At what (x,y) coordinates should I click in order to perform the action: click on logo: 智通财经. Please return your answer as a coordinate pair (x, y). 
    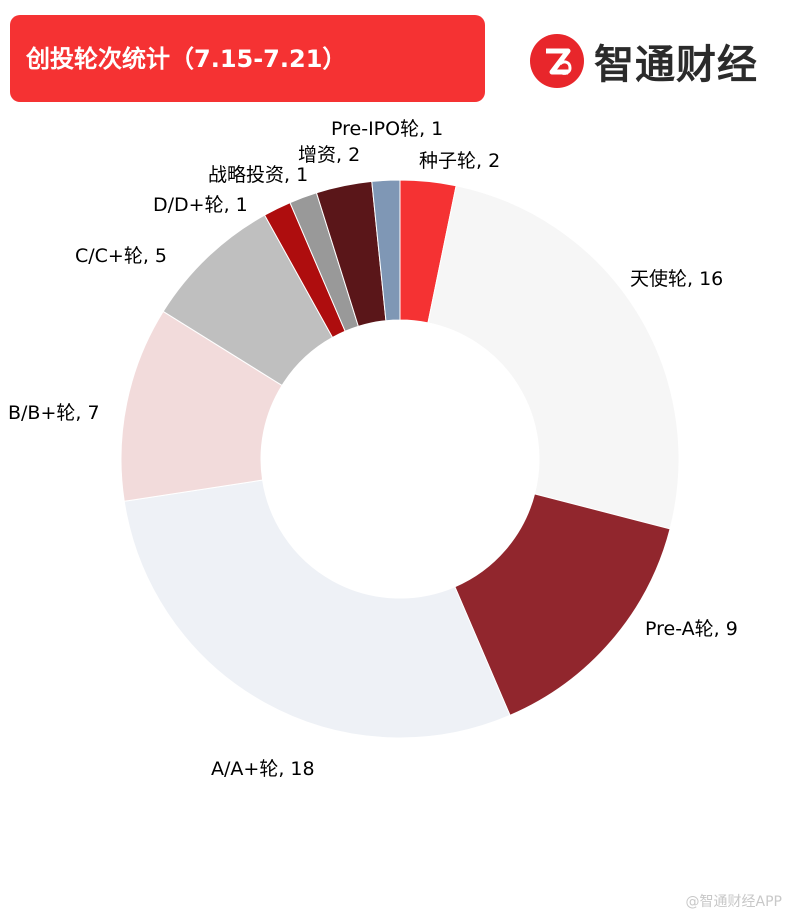
    Looking at the image, I should click on (644, 61).